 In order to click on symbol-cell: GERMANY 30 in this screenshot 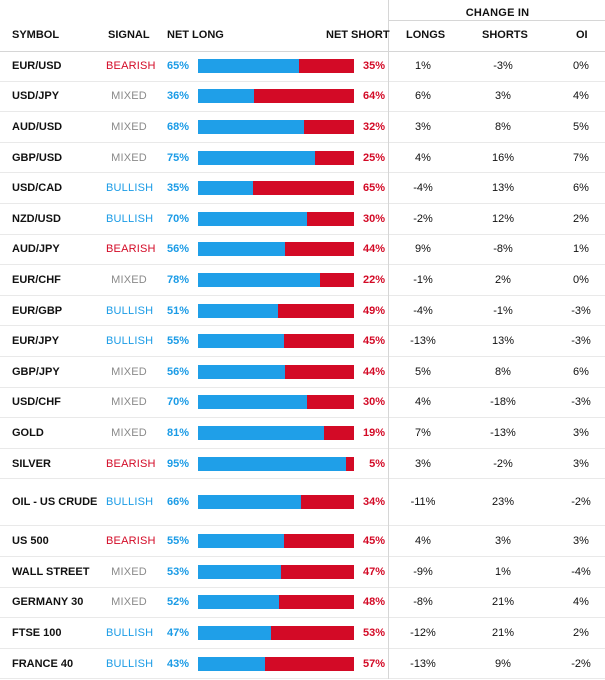, I will do `click(48, 602)`.